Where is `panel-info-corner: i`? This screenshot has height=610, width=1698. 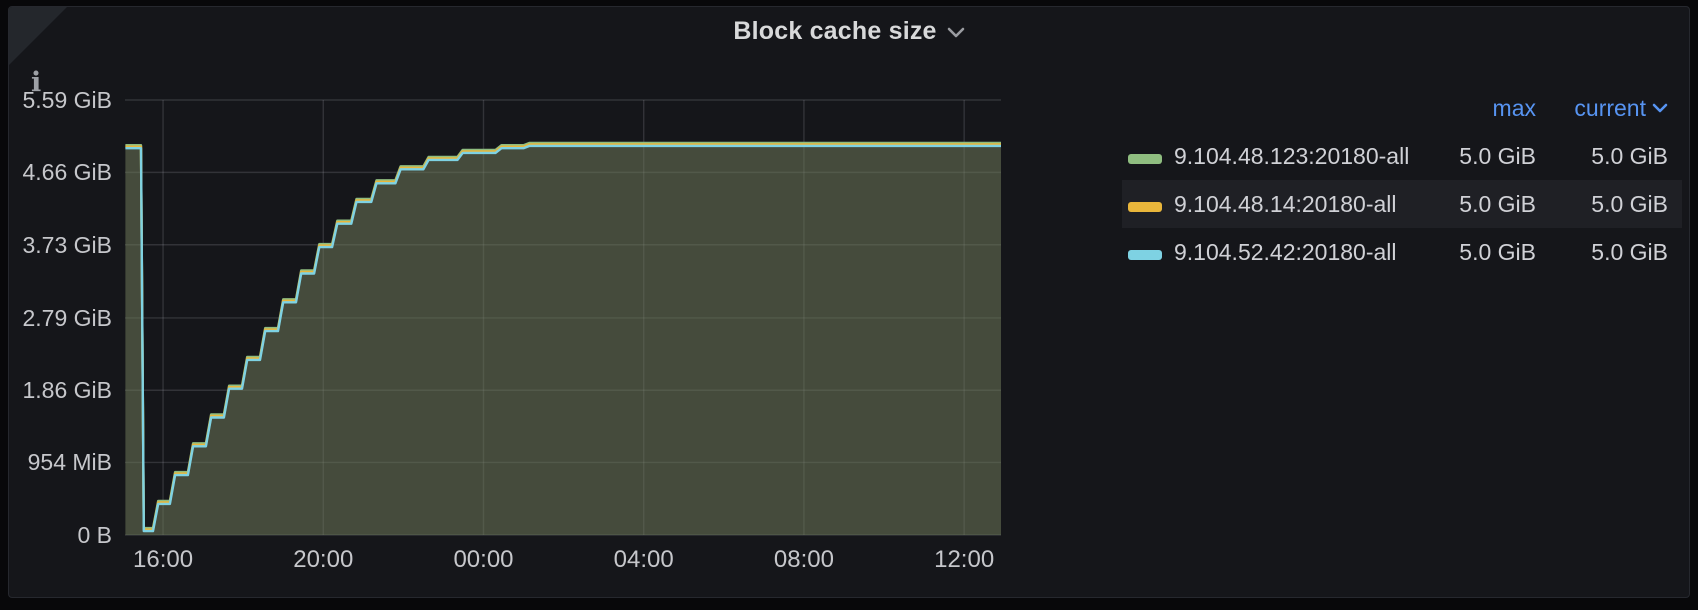 panel-info-corner: i is located at coordinates (38, 51).